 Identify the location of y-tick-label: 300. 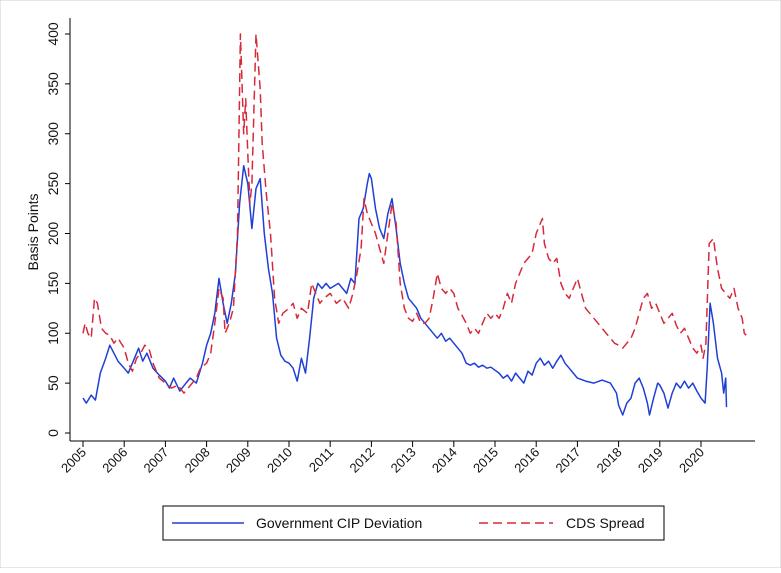
(53, 134).